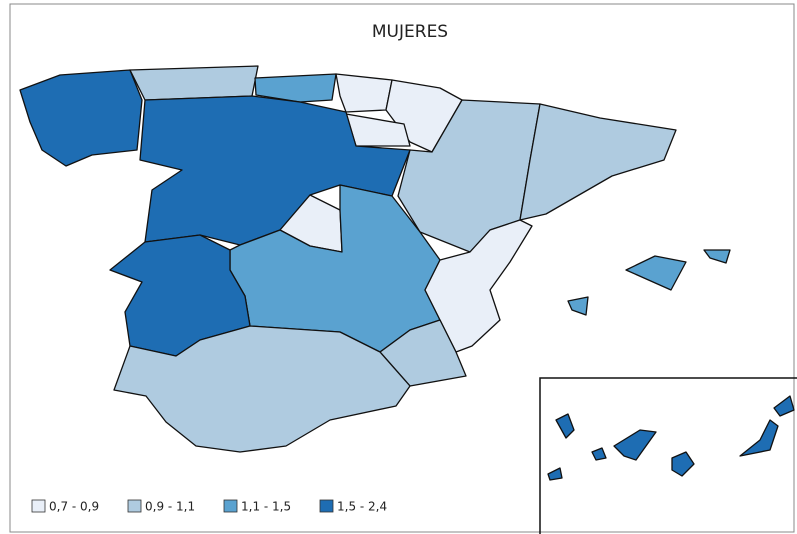 This screenshot has width=797, height=534. I want to click on legend-label: 0,9 - 1,1, so click(170, 507).